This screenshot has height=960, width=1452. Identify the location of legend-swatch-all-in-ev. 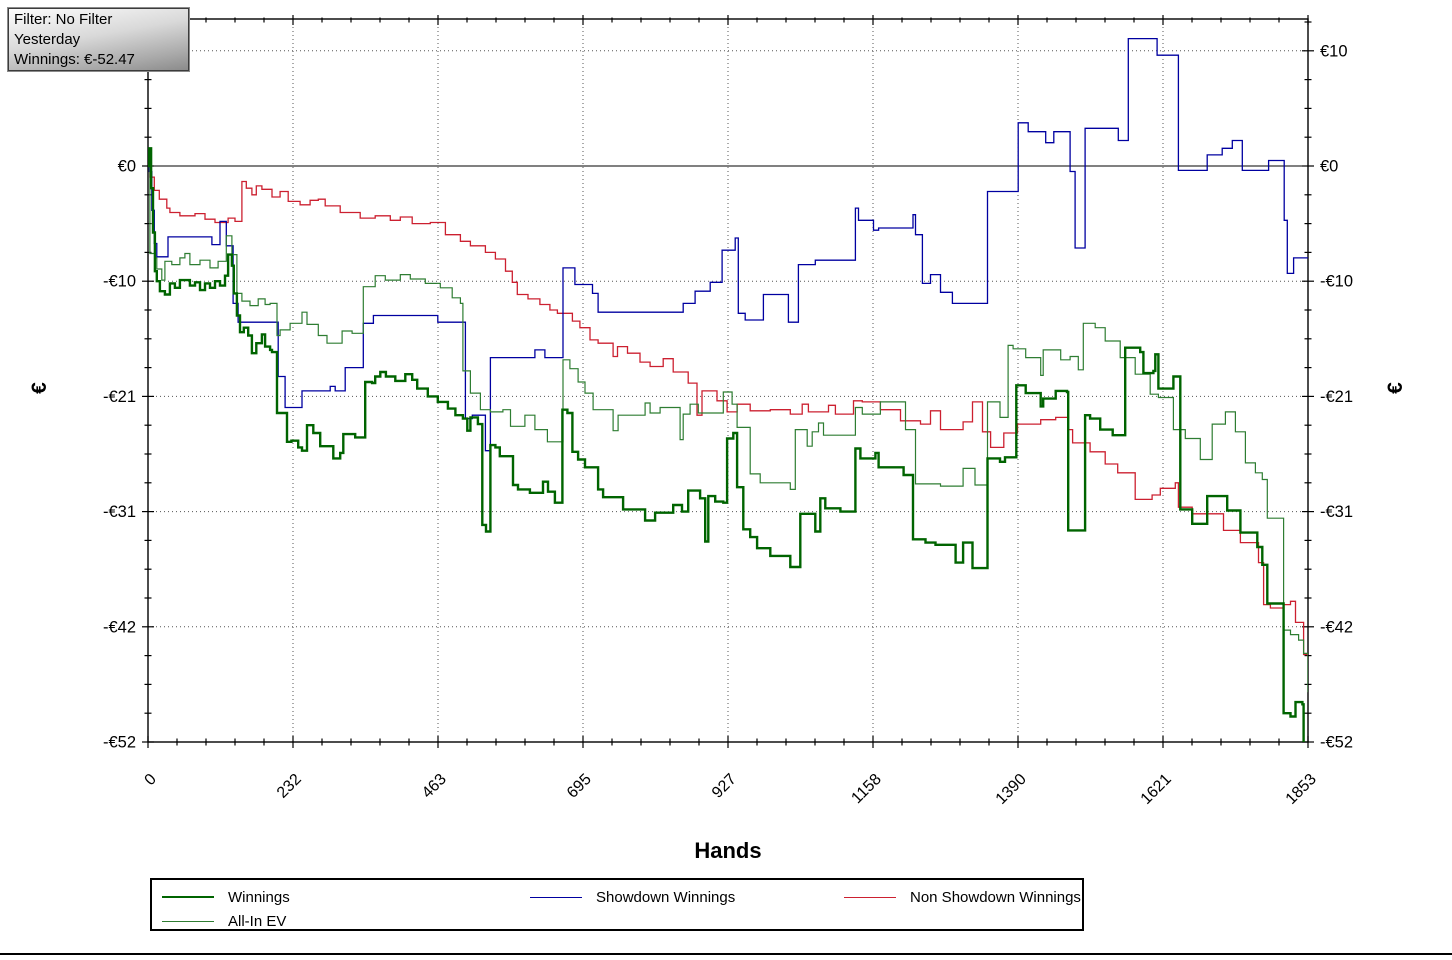
(188, 921).